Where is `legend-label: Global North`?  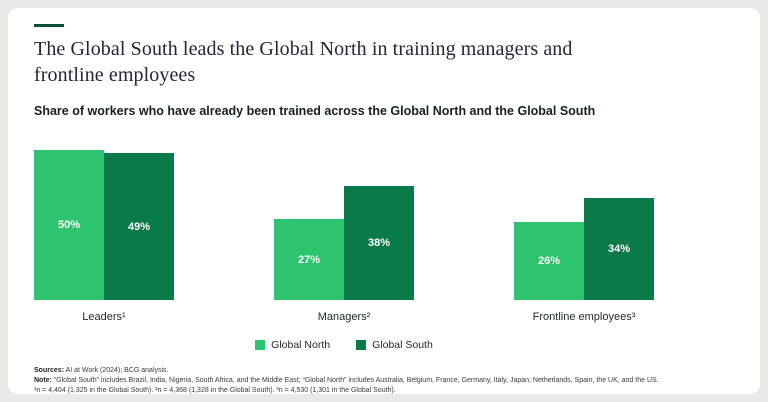 legend-label: Global North is located at coordinates (301, 345).